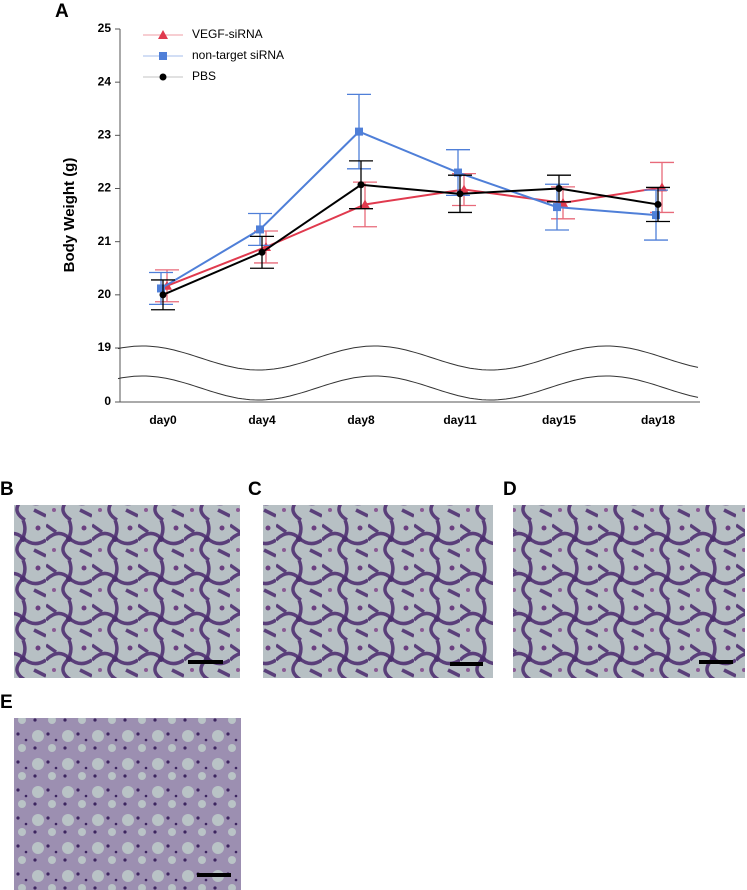 The image size is (747, 890). What do you see at coordinates (238, 55) in the screenshot?
I see `legend-label: non-target siRNA` at bounding box center [238, 55].